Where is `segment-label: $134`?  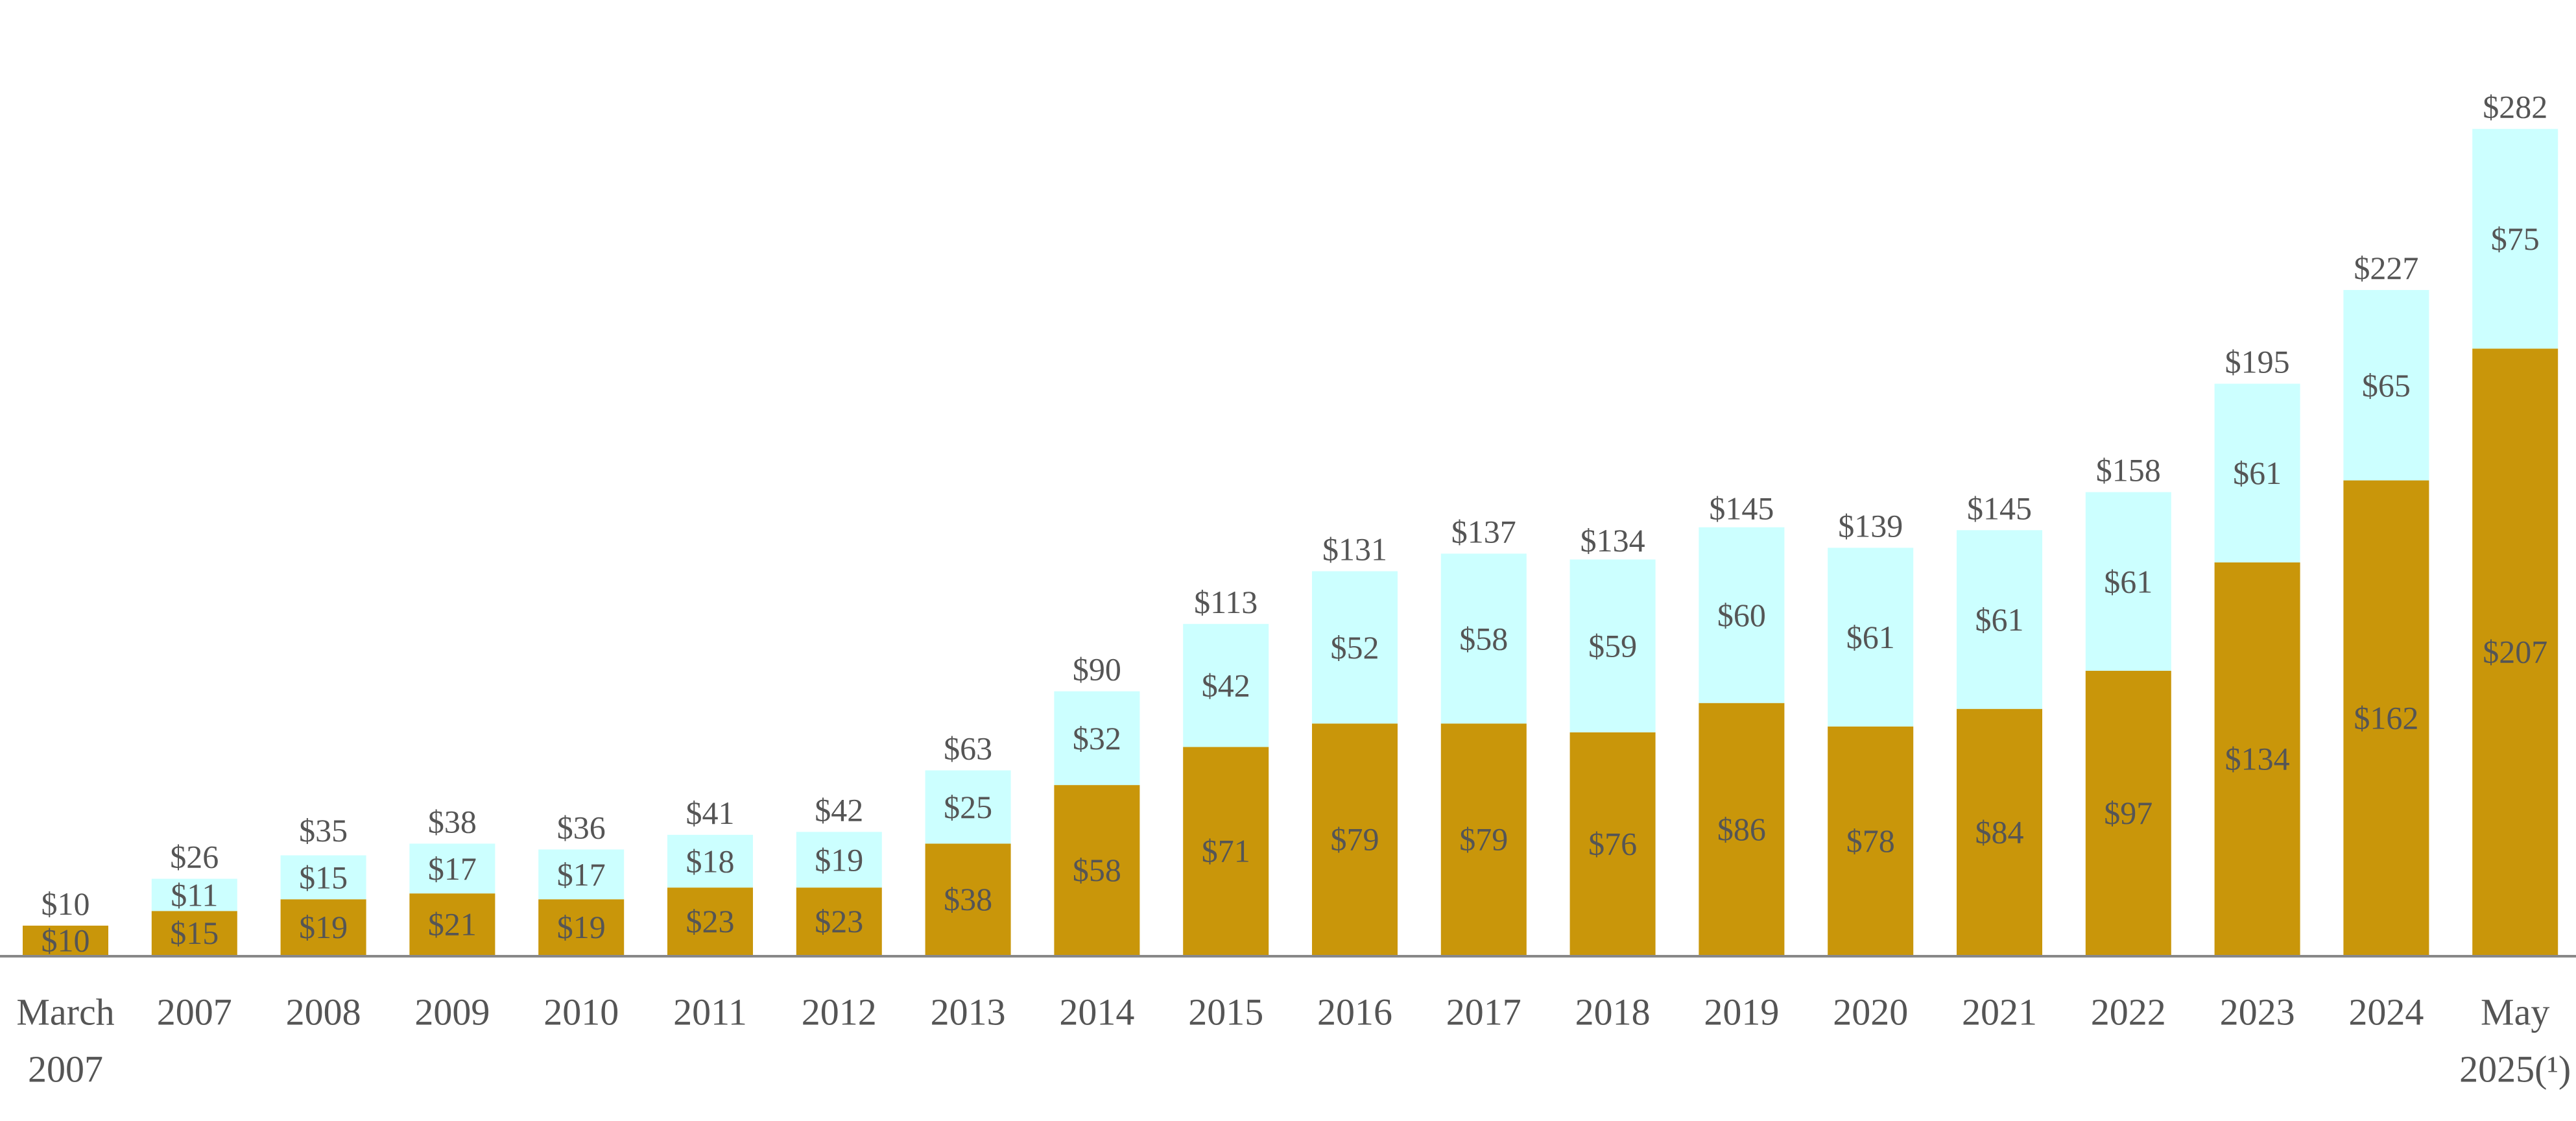
segment-label: $134 is located at coordinates (2257, 758).